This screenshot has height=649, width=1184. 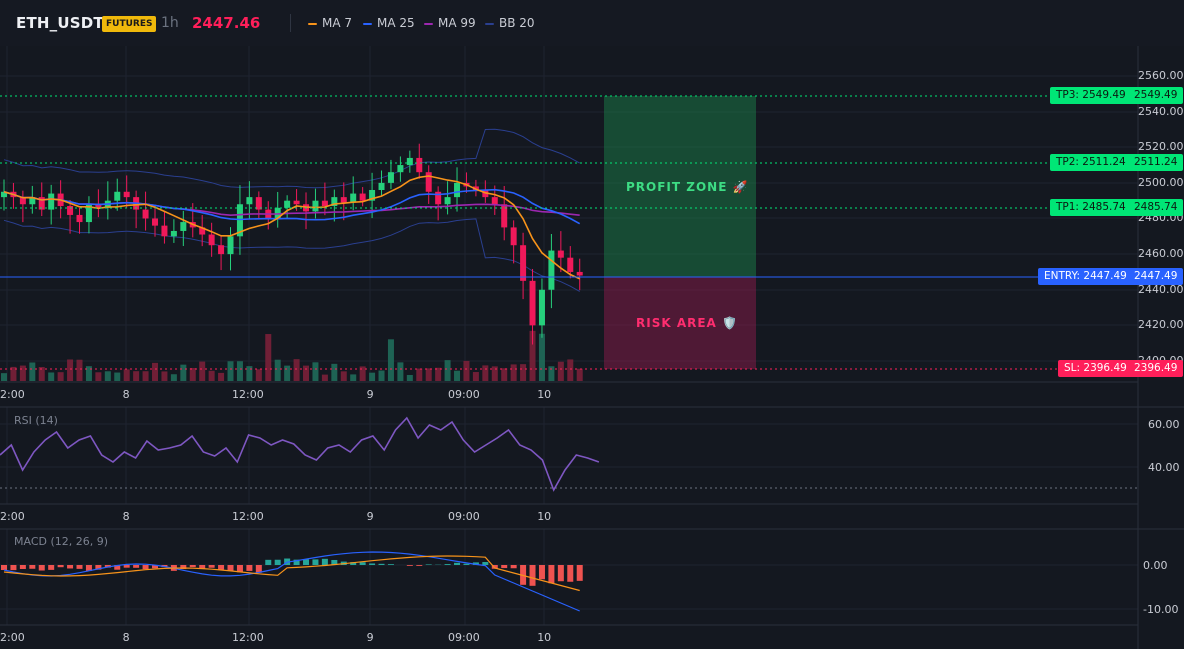 I want to click on rsi-tick-40: 40.00, so click(x=1164, y=467).